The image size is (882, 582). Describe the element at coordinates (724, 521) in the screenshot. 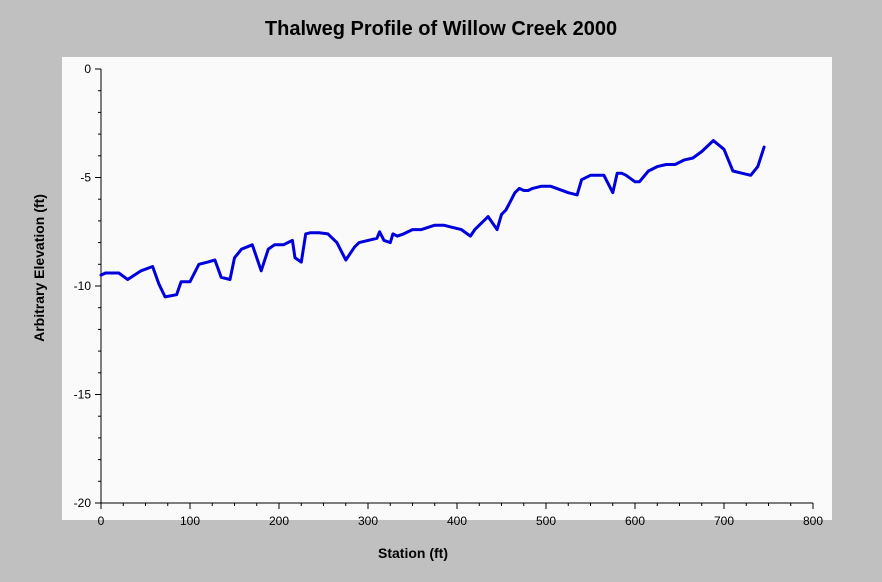

I see `x-tick-label: 700` at that location.